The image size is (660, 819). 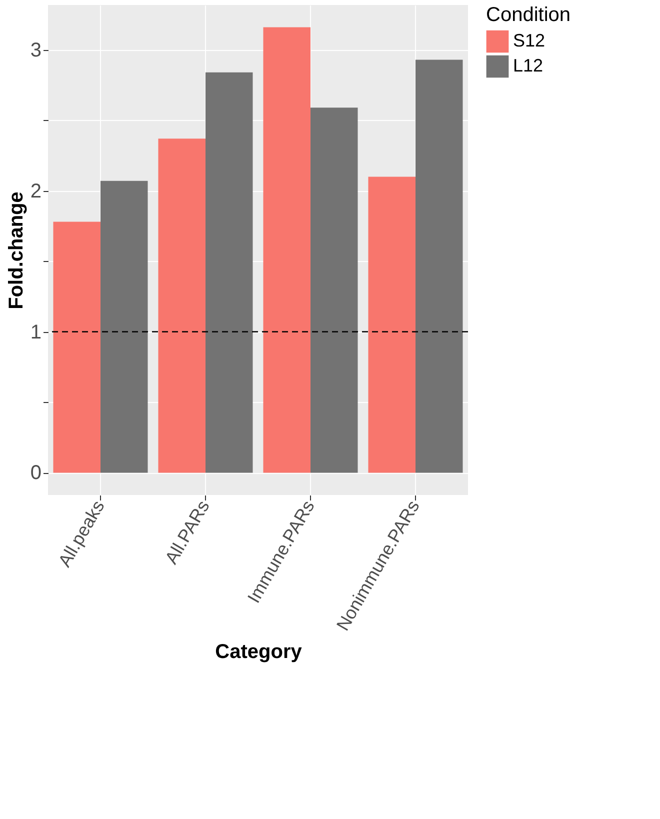 I want to click on y-tick-label: 0, so click(x=36, y=473).